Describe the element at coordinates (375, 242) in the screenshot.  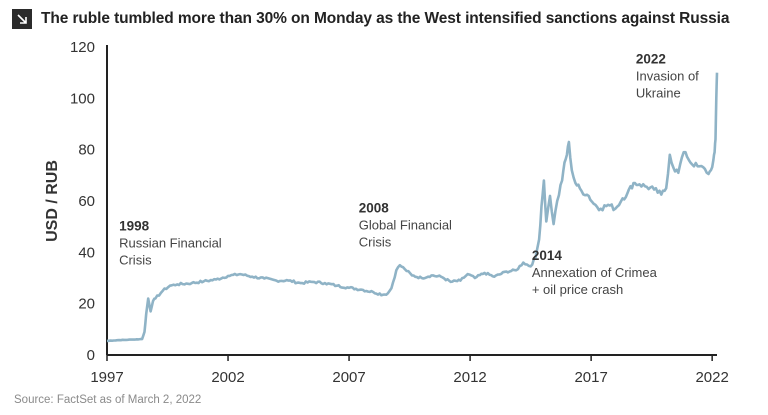
I see `annotation-text-2008: Crisis` at that location.